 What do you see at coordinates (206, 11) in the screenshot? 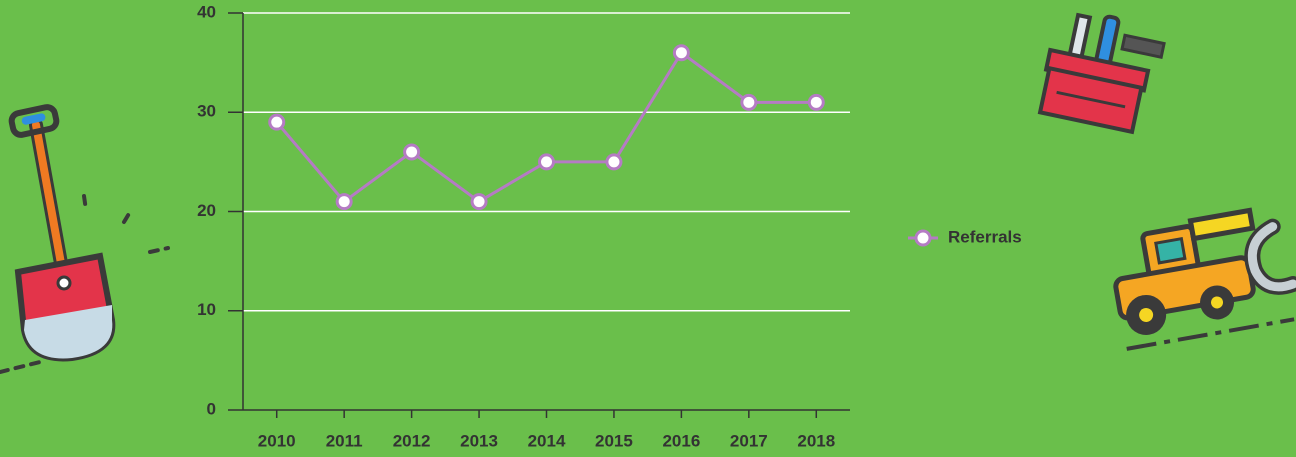
I see `y-tick-label: 40` at bounding box center [206, 11].